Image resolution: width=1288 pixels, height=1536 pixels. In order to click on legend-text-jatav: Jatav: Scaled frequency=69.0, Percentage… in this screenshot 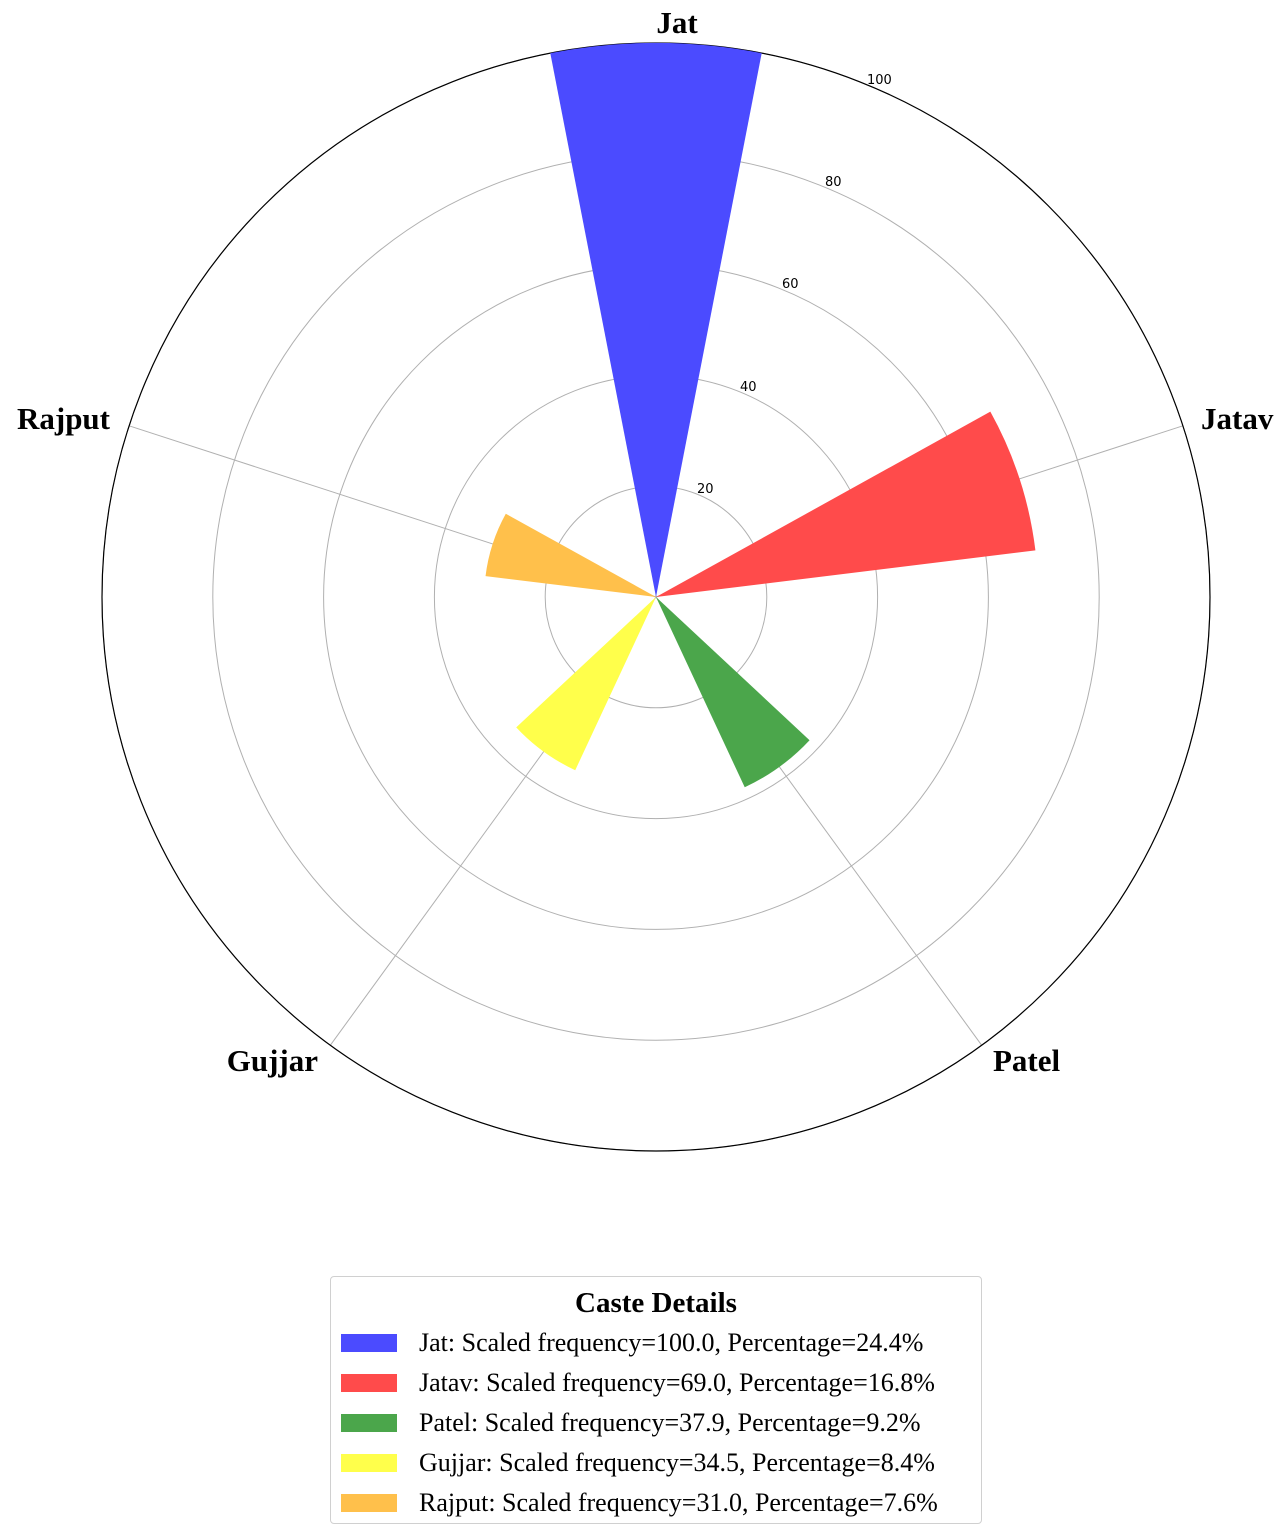, I will do `click(677, 1382)`.